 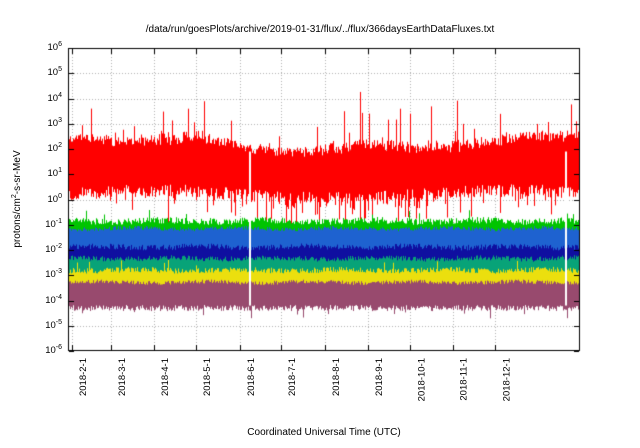 I want to click on x-tick-label: 2018-3-1, so click(x=123, y=377).